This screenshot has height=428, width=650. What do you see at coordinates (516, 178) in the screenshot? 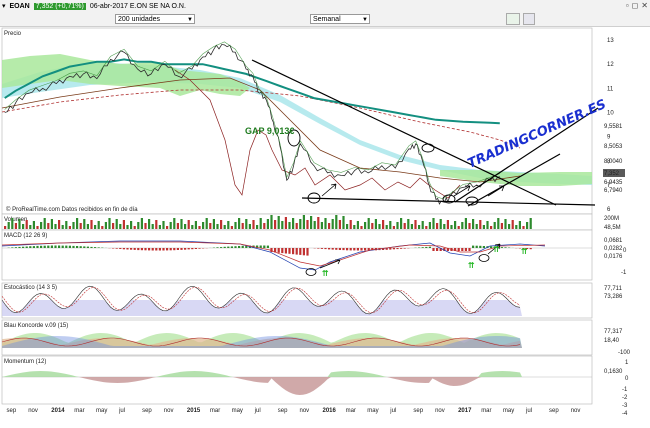
I see `ichimoku-cloud-green-late` at bounding box center [516, 178].